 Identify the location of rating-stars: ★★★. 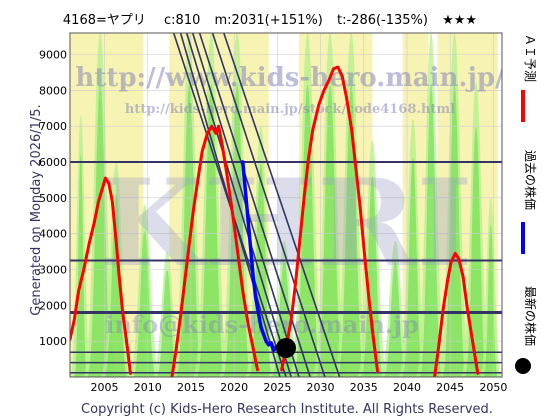
(459, 20).